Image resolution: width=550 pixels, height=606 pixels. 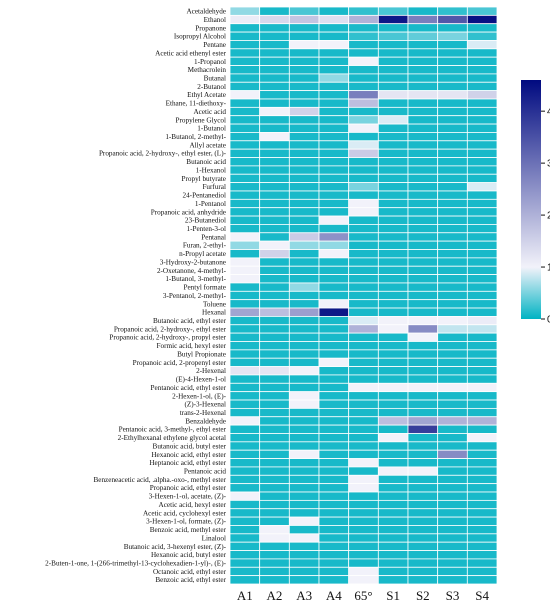 I want to click on row-label: Propanoic acid, ethyl ester, so click(x=188, y=488).